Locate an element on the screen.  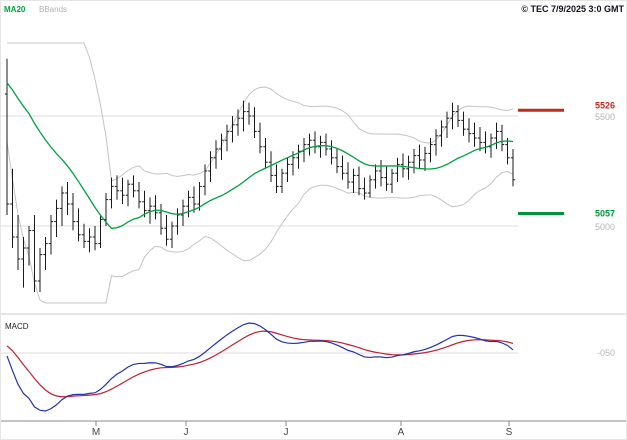
macd-axis-label: -050 is located at coordinates (606, 353).